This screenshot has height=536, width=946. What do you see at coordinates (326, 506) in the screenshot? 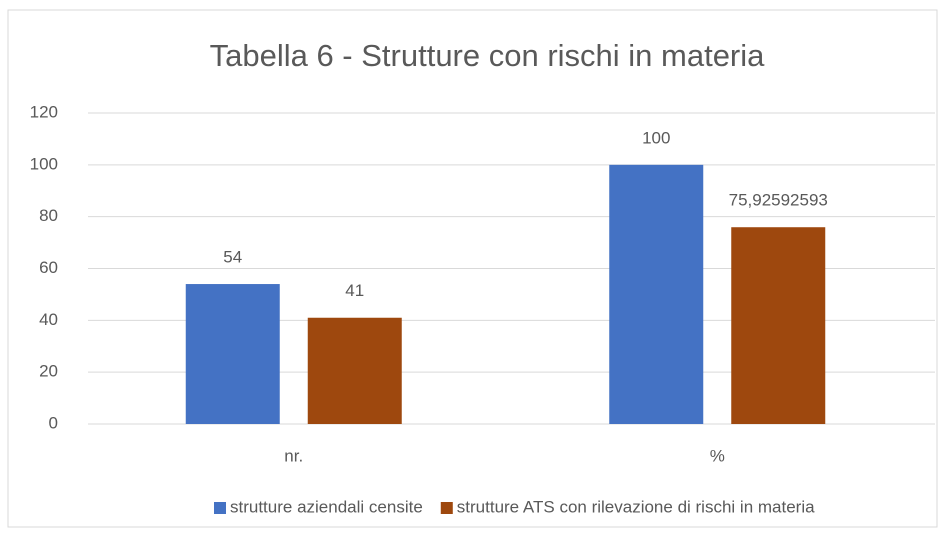
I see `legend-label: strutture aziendali censite` at bounding box center [326, 506].